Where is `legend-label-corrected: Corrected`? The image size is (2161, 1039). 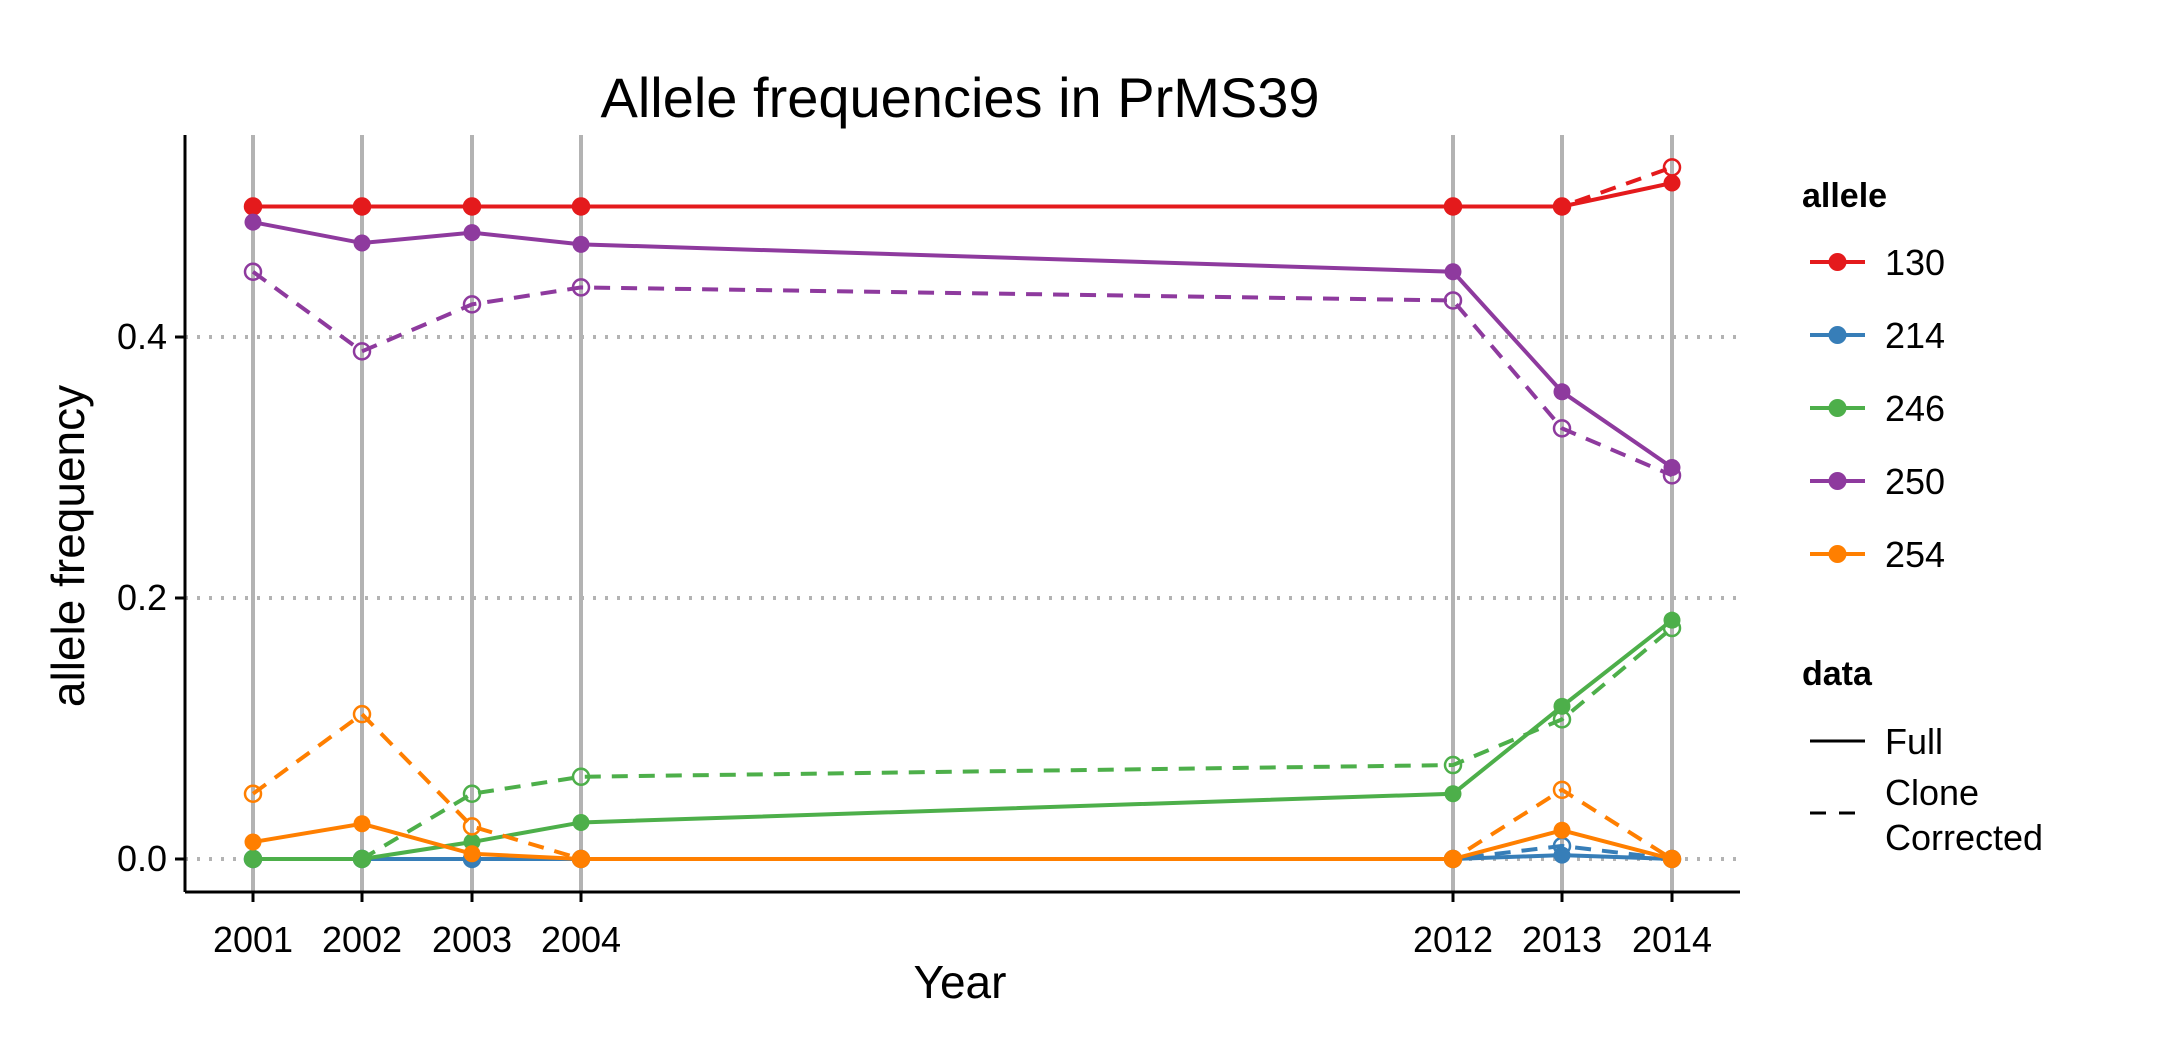
legend-label-corrected: Corrected is located at coordinates (1964, 837).